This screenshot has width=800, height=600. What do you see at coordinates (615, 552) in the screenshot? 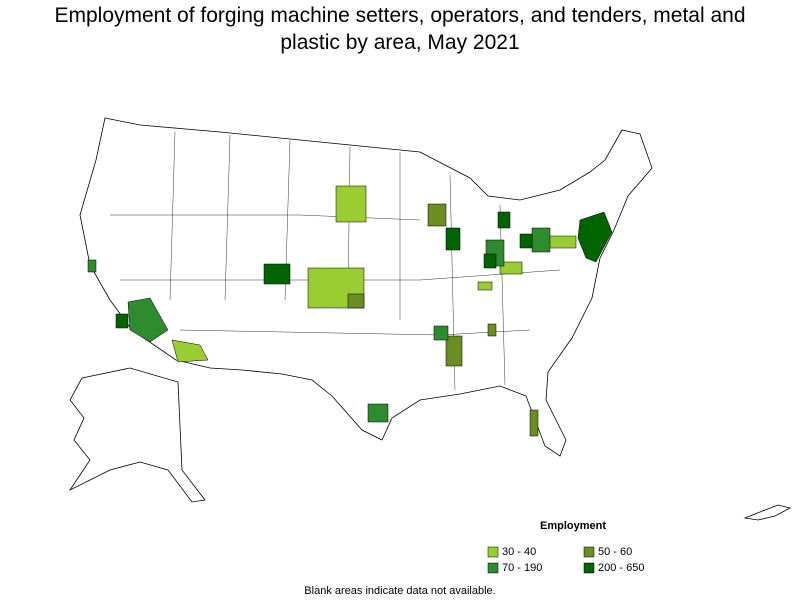
I see `legend-label: 50 - 60` at bounding box center [615, 552].